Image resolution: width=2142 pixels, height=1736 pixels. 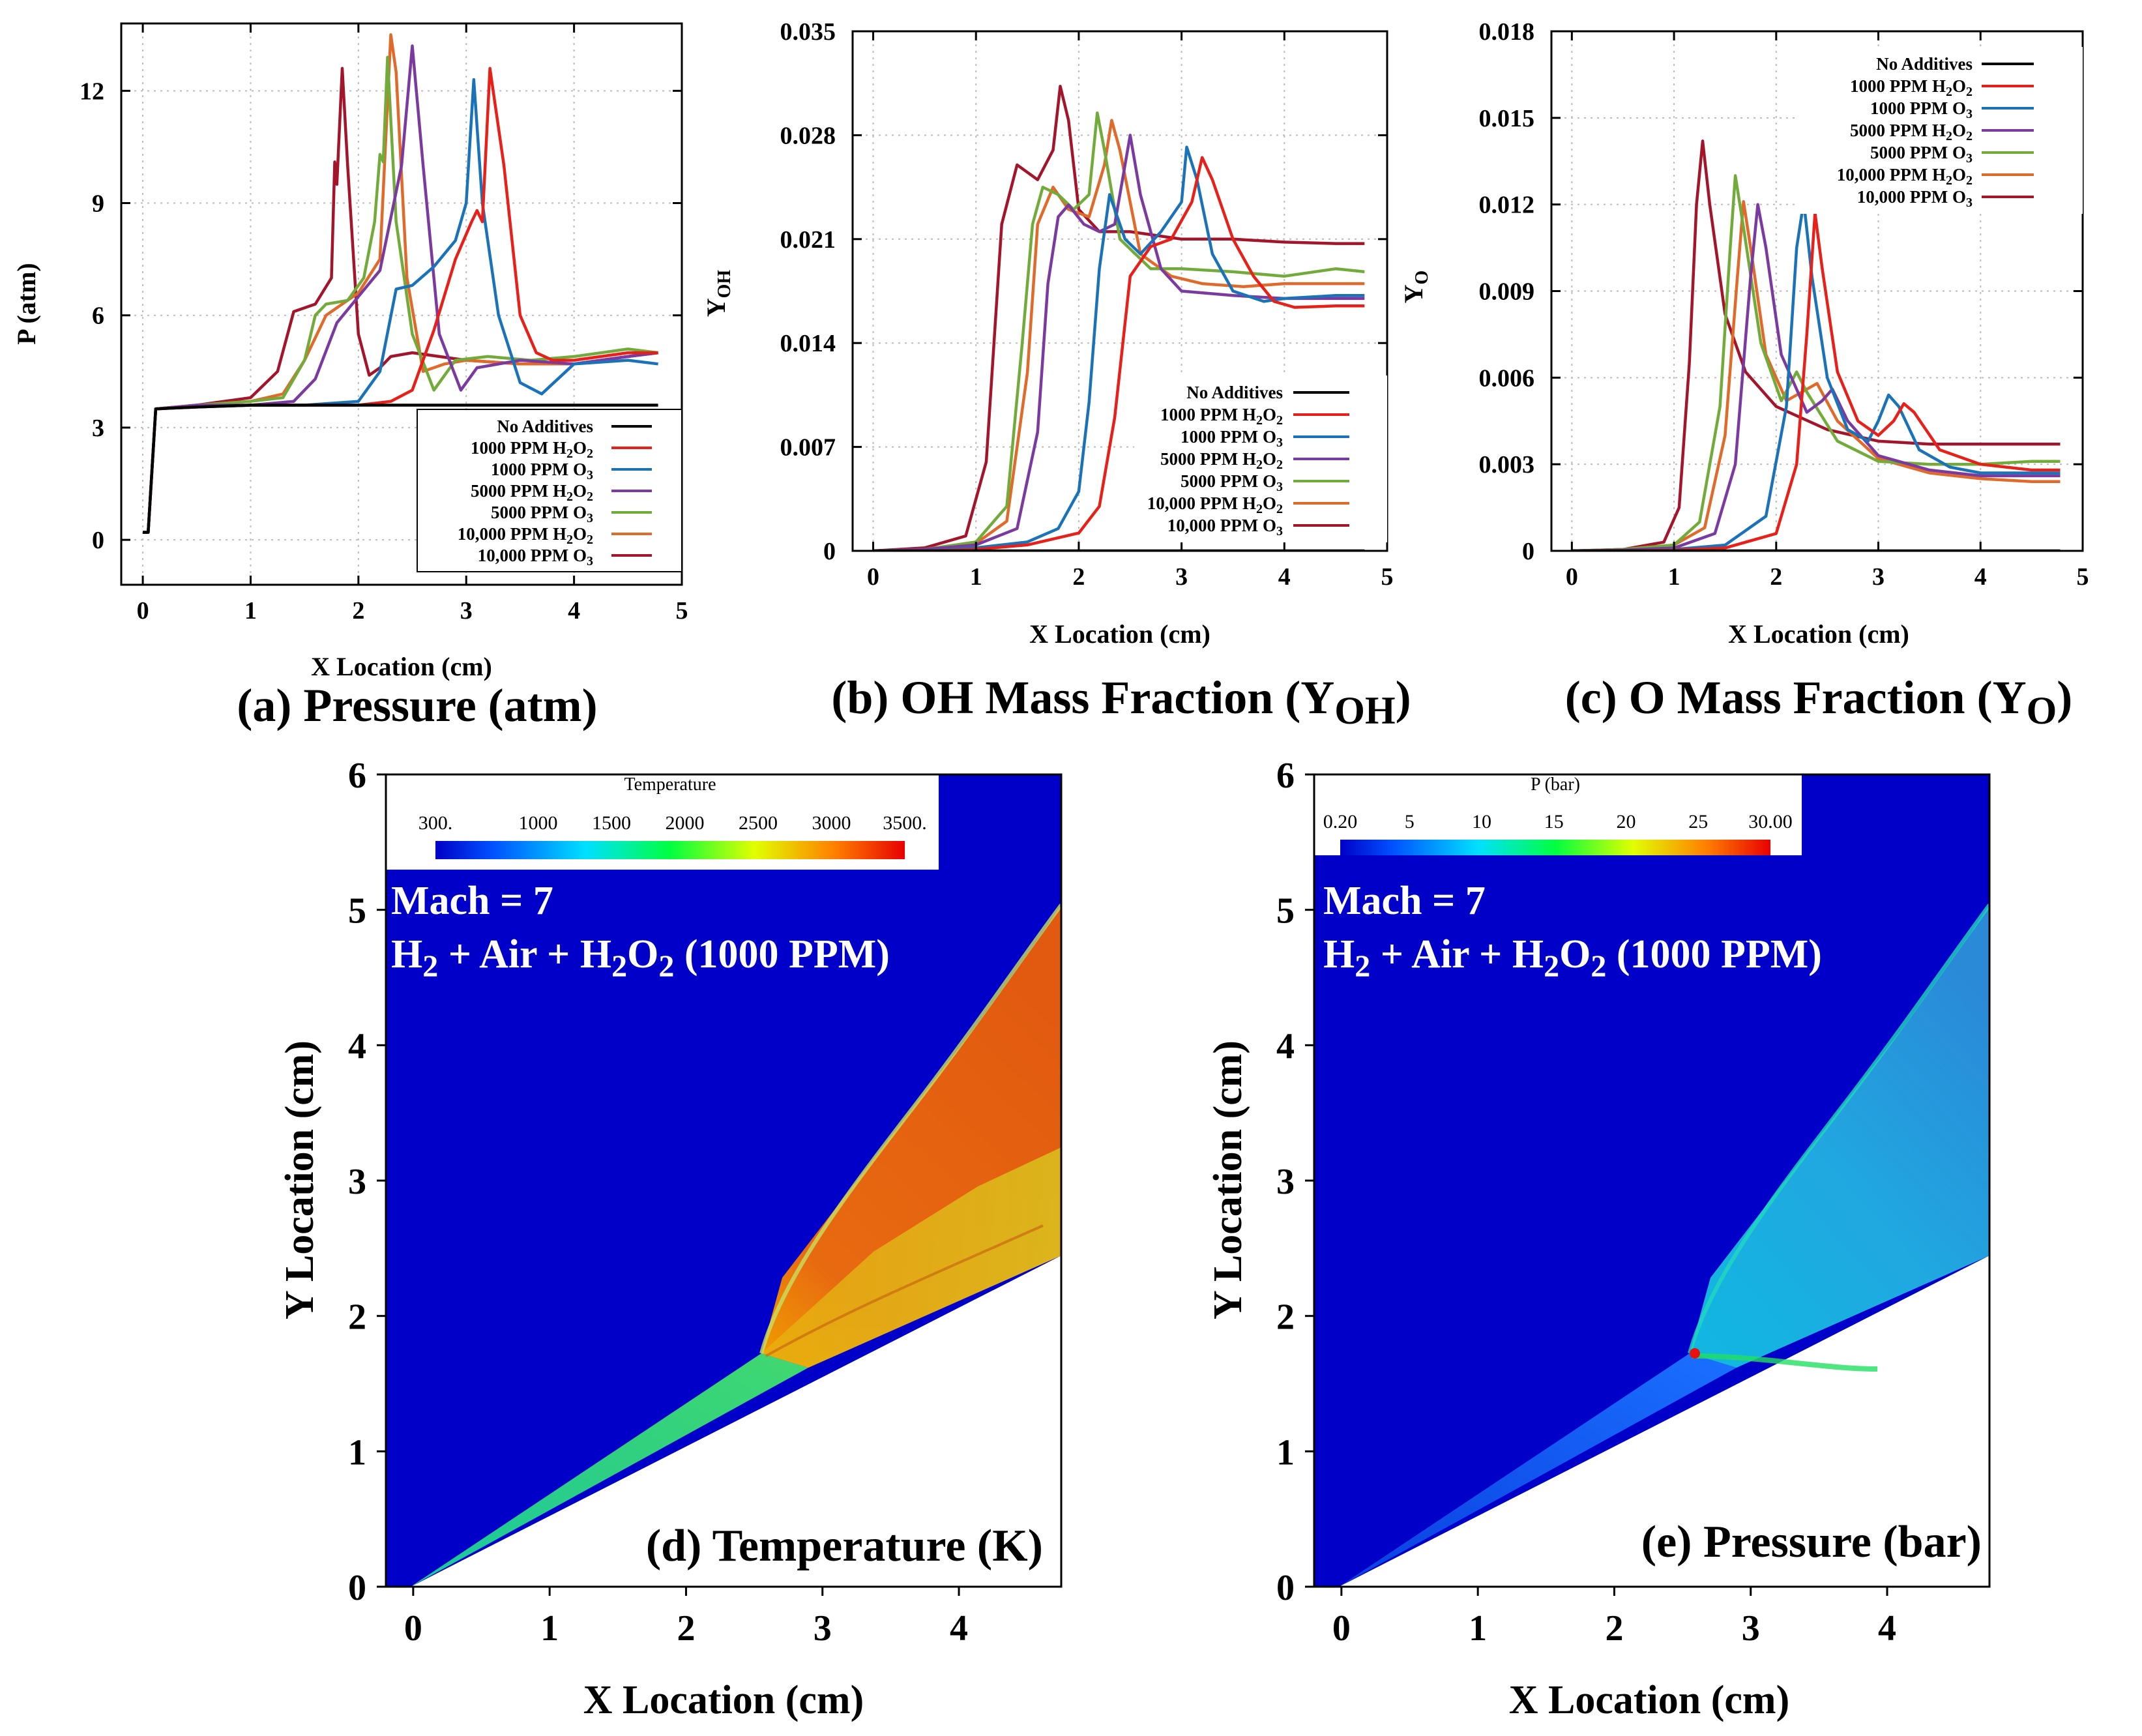 I want to click on panel-e-mach-label: Mach = 7, so click(x=1404, y=901).